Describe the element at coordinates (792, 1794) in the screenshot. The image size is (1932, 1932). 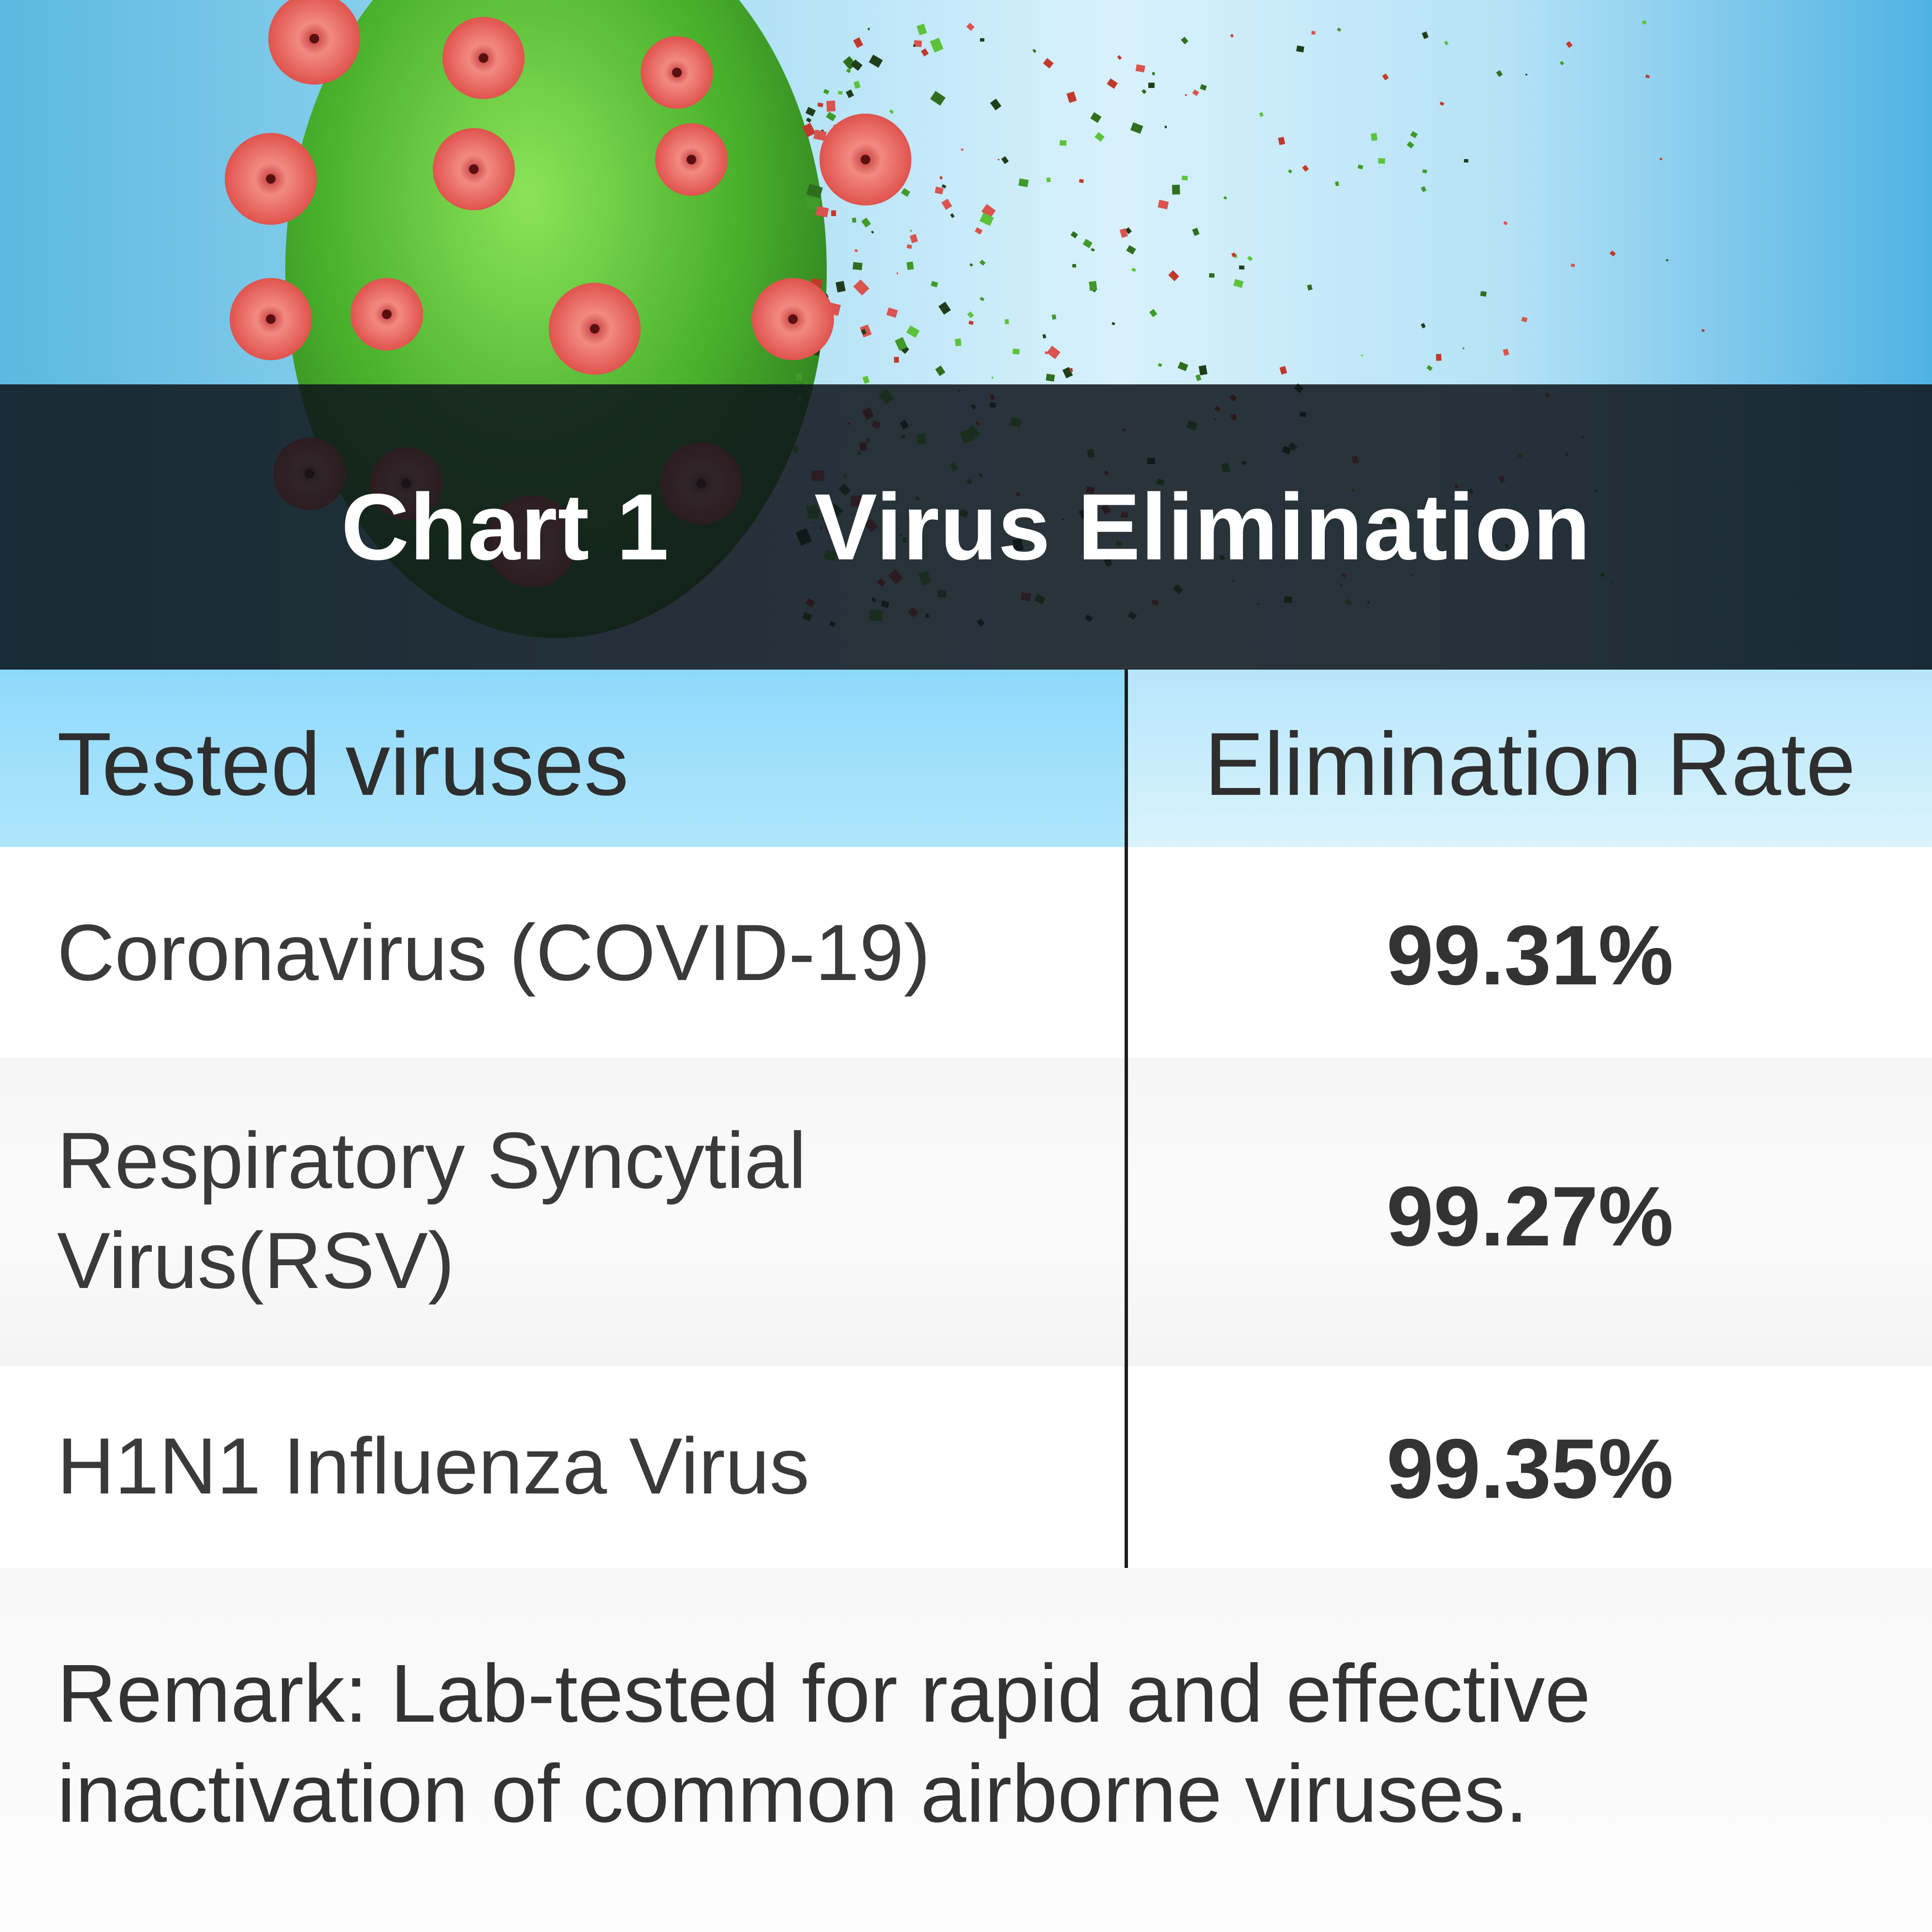
I see `remark-line-2: inactivation of common airborne viruses.` at that location.